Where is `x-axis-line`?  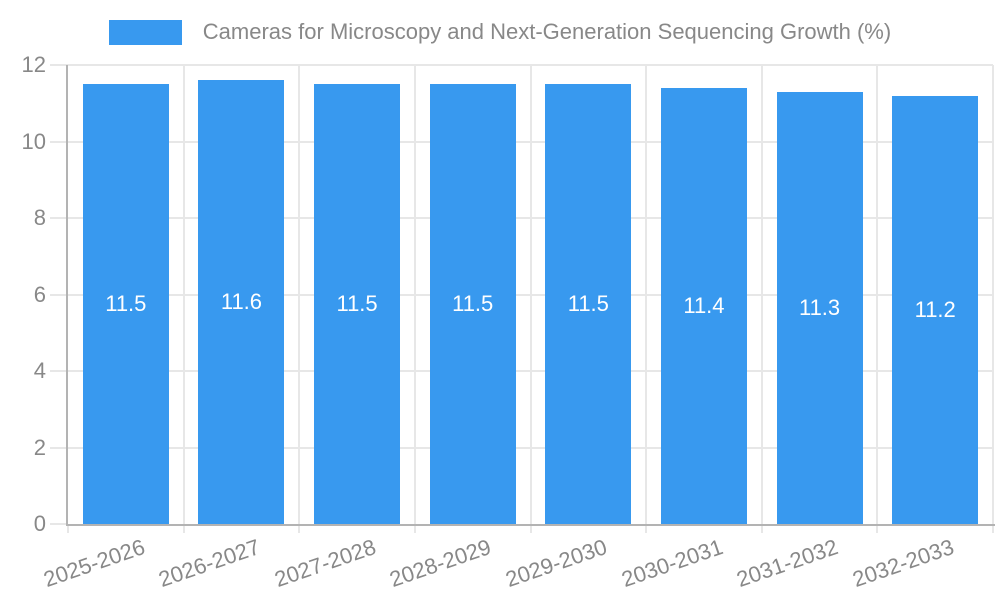
x-axis-line is located at coordinates (530, 525).